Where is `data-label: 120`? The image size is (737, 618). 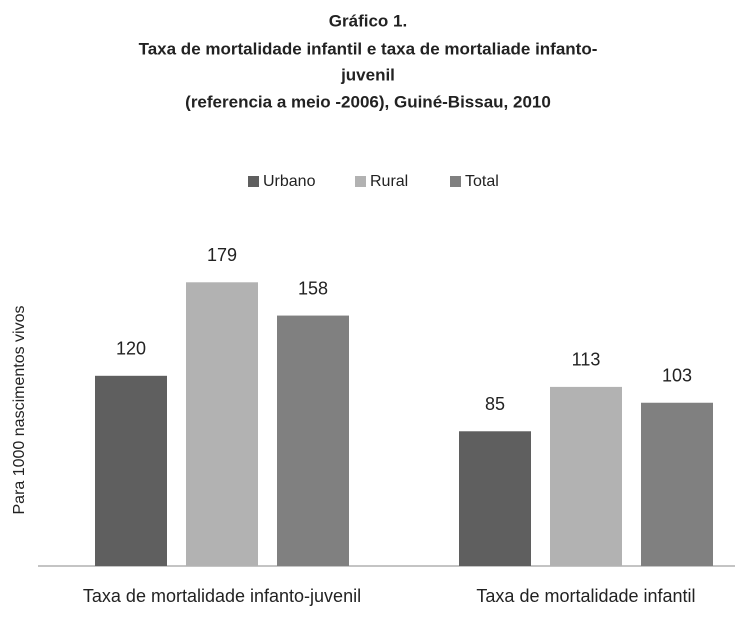
data-label: 120 is located at coordinates (131, 349).